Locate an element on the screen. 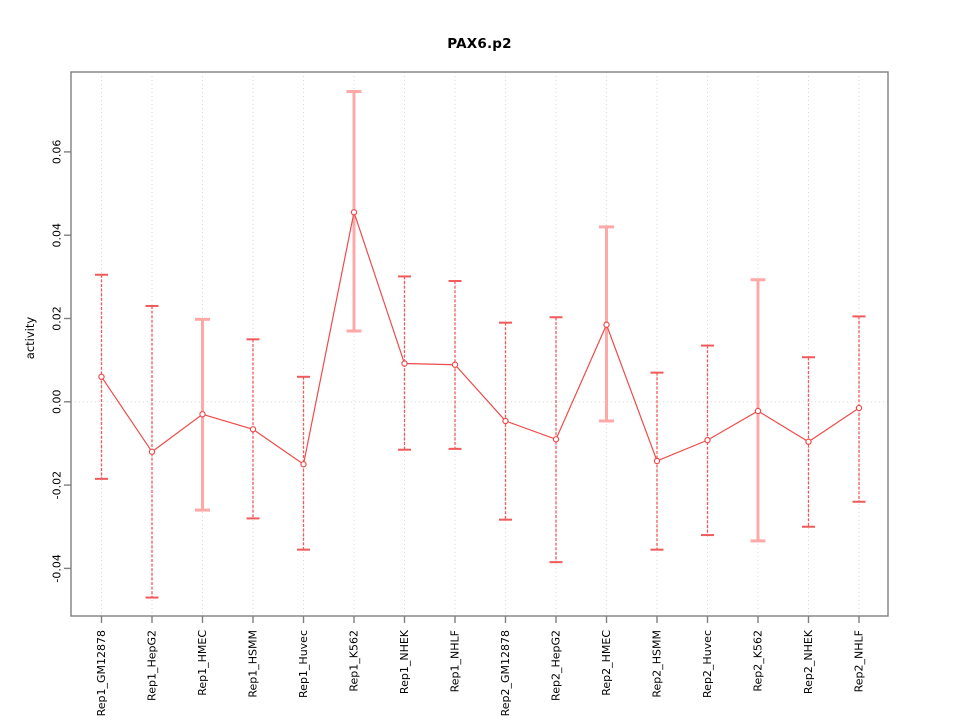 The width and height of the screenshot is (960, 720). svg-text: Rep1_HMEC is located at coordinates (202, 663).